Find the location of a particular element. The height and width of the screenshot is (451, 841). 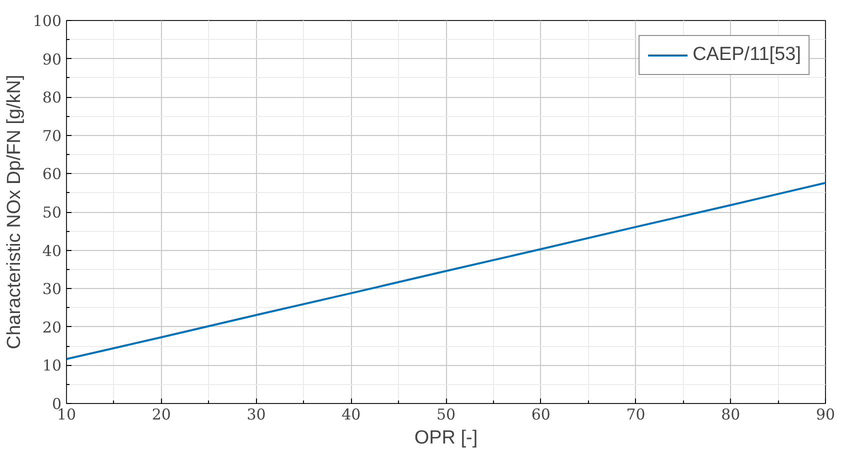

x-tick-label: 60 is located at coordinates (540, 415).